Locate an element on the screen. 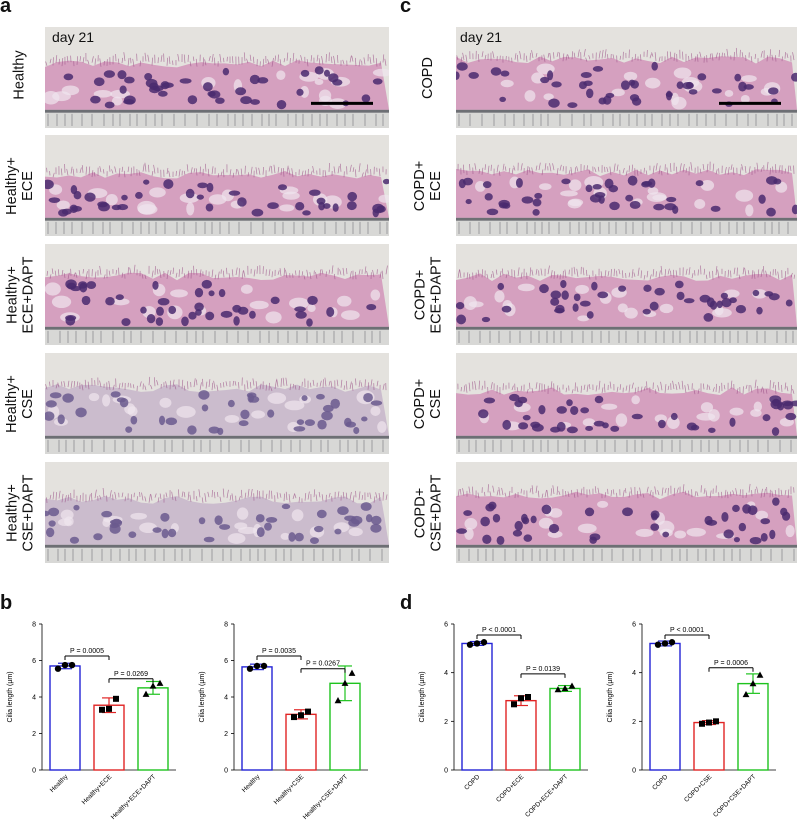  panel-letter-c: c is located at coordinates (406, 8).